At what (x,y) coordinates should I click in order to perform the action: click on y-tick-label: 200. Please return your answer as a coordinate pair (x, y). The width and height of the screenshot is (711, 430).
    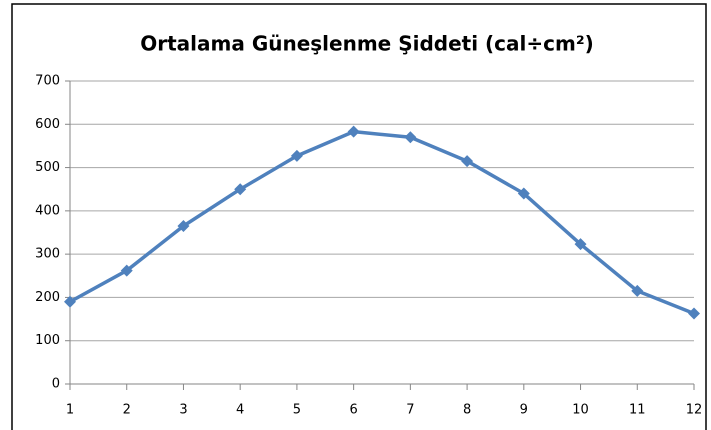
    Looking at the image, I should click on (47, 297).